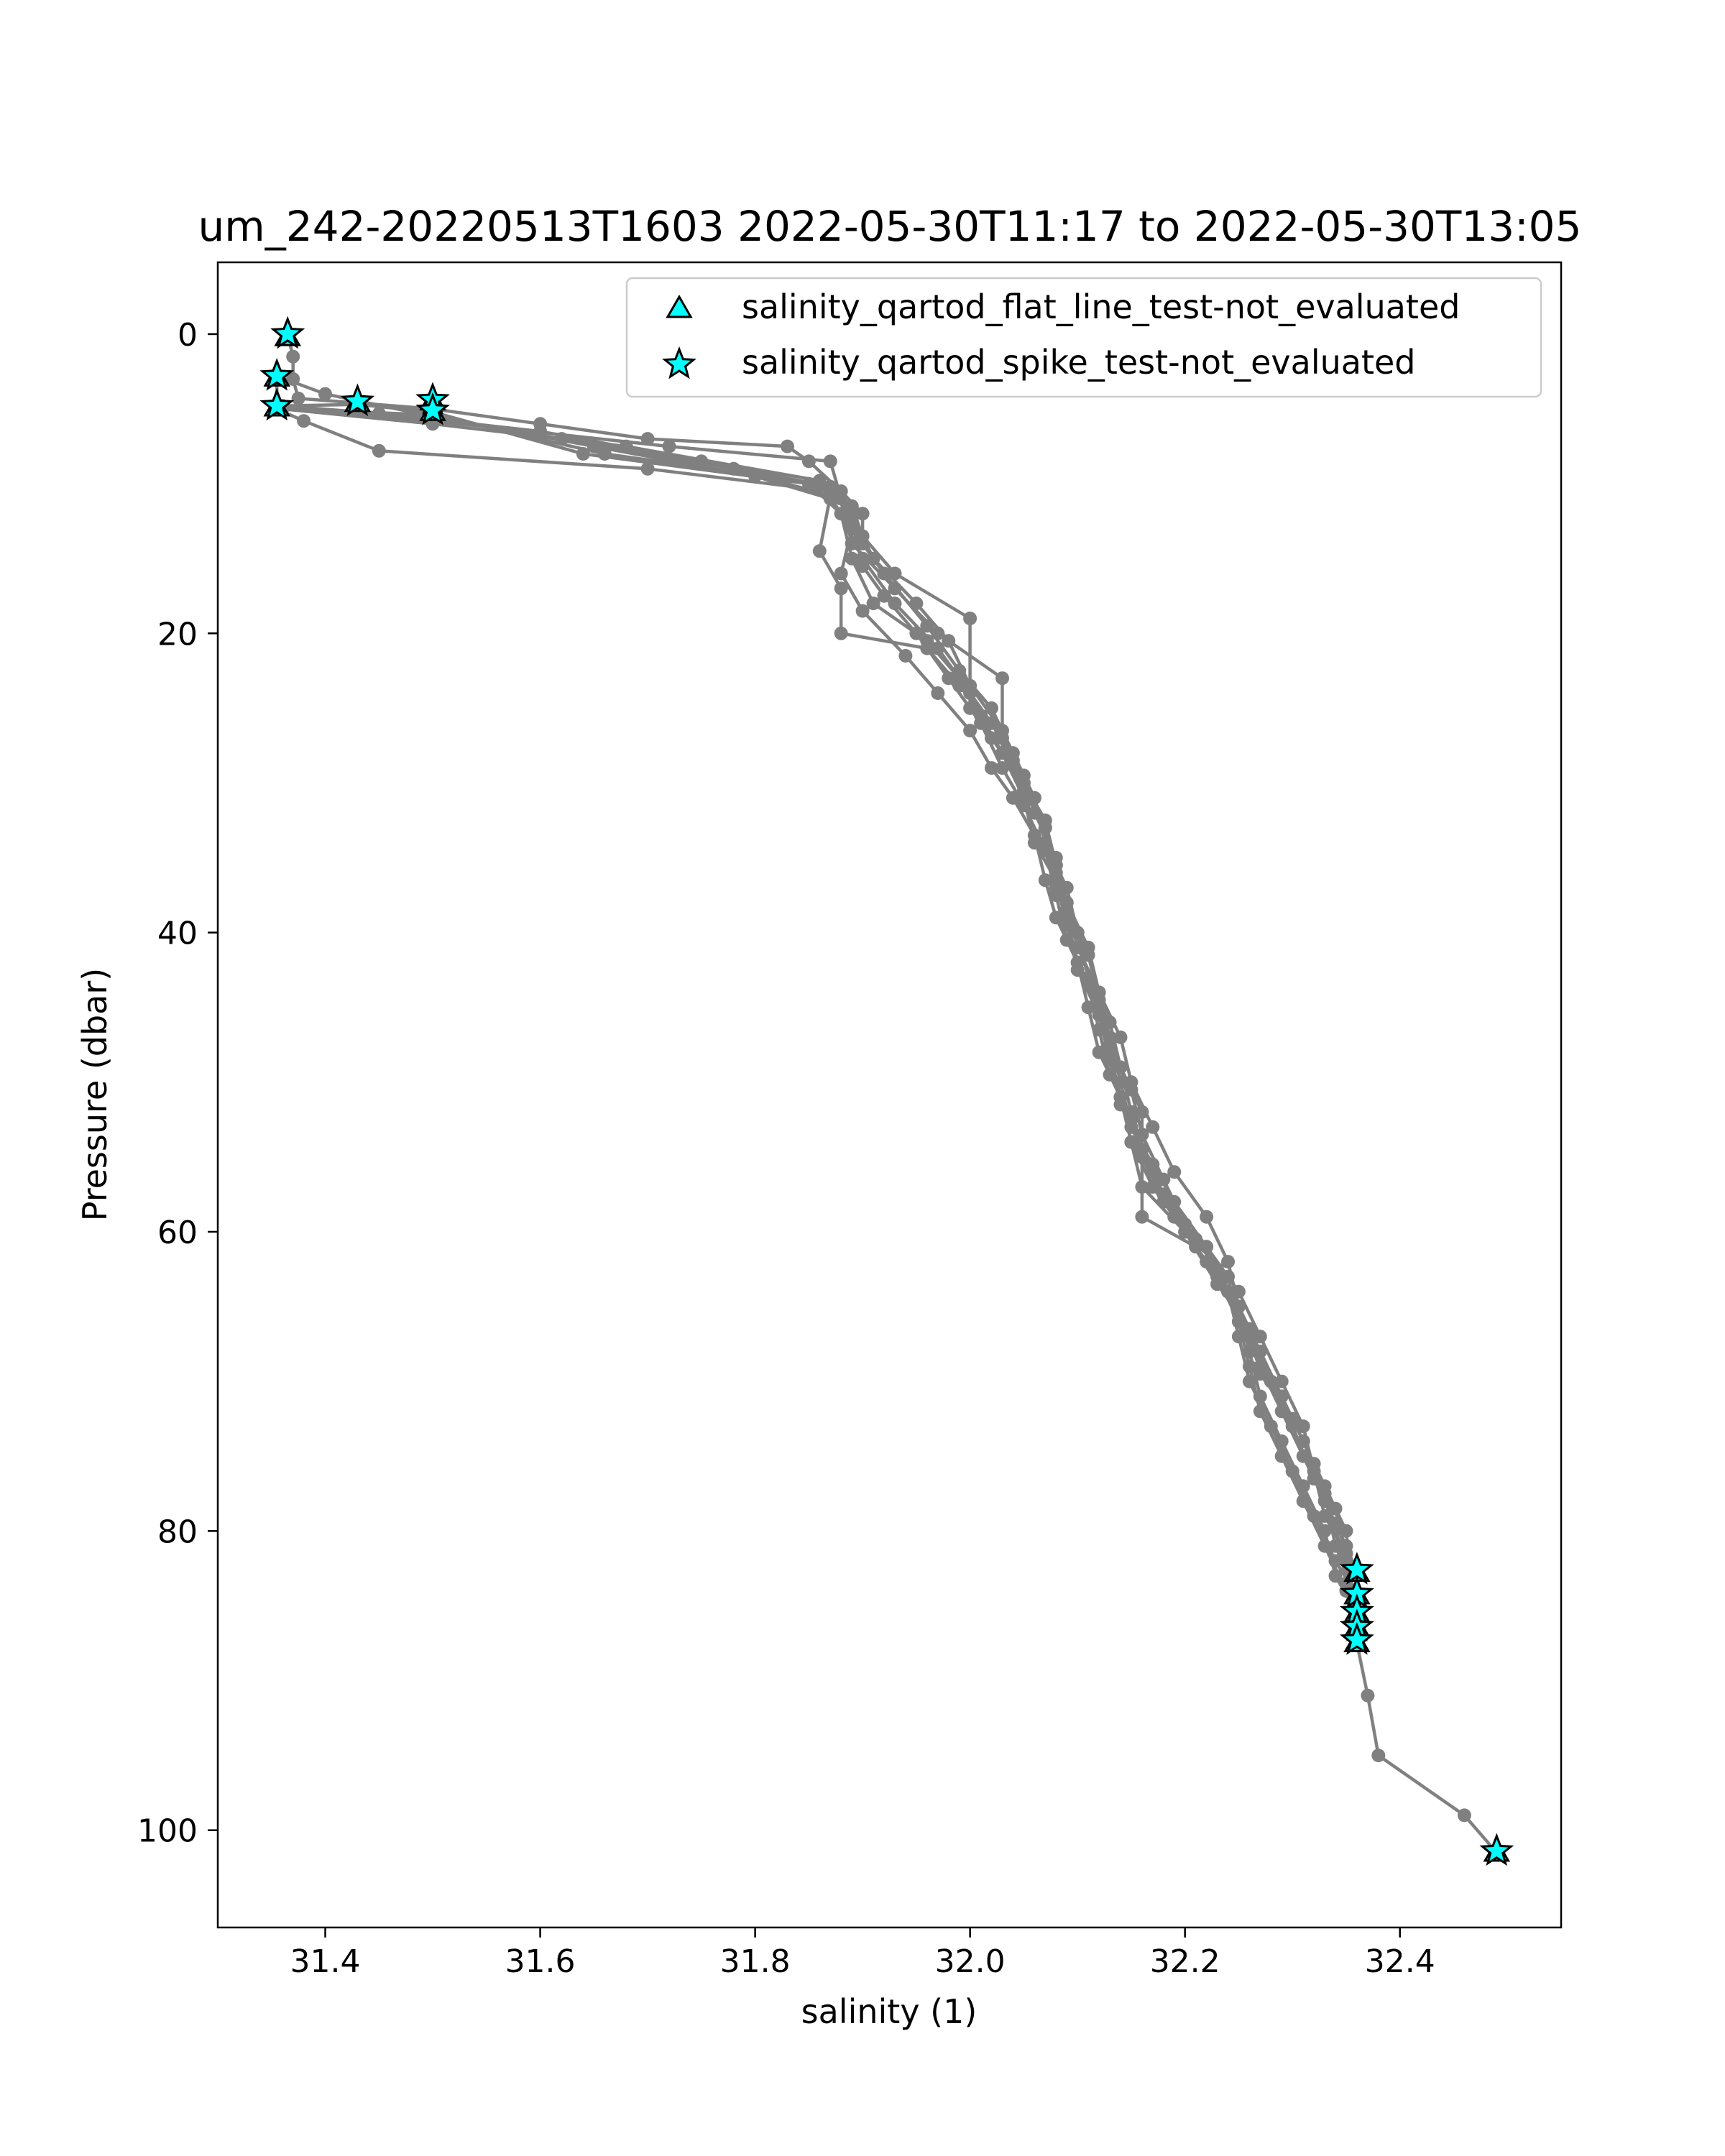 This screenshot has width=1725, height=2156. Describe the element at coordinates (94, 1094) in the screenshot. I see `y-axis-label: Pressure (dbar)` at that location.